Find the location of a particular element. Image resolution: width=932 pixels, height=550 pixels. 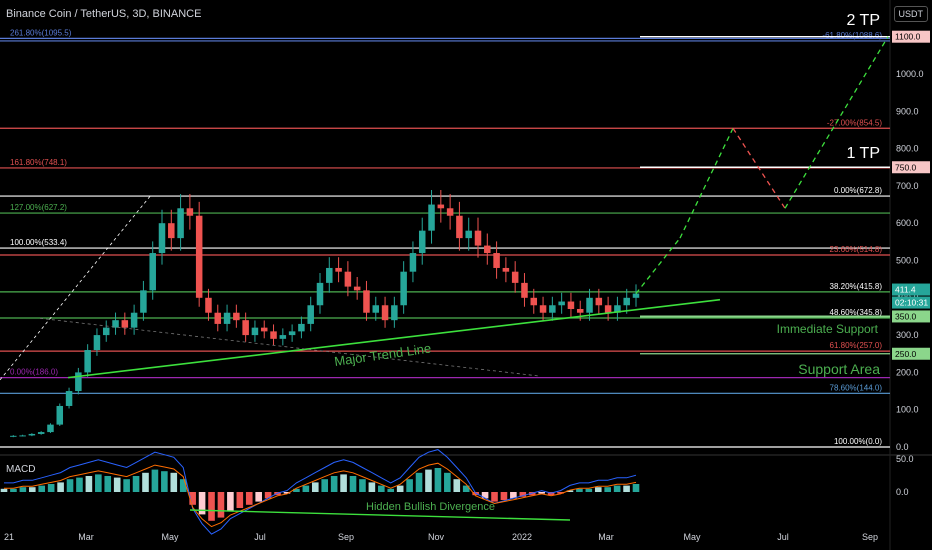

price-axis-tick: 100.0 is located at coordinates (907, 410).